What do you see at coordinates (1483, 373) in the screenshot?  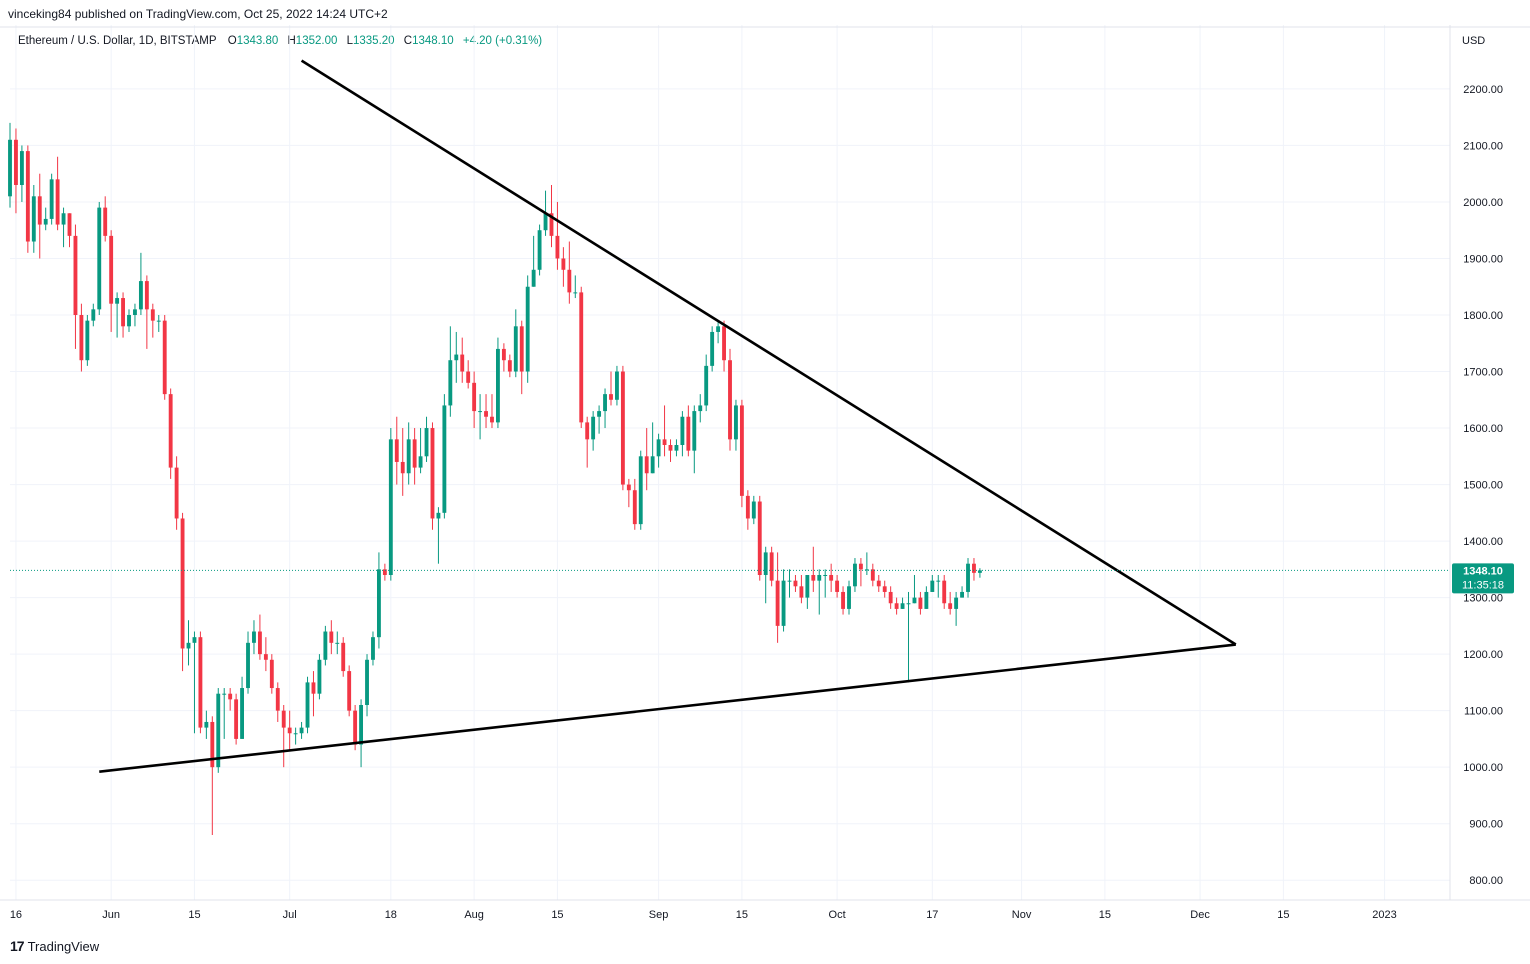 I see `y-tick-label: 1700.00` at bounding box center [1483, 373].